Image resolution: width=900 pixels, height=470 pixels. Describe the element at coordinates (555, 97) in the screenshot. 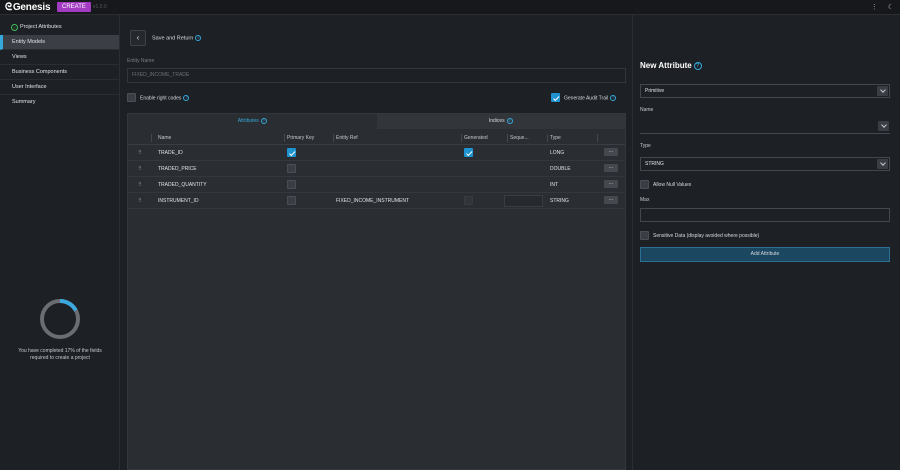

I see `generate-audit-trail-checkbox` at that location.